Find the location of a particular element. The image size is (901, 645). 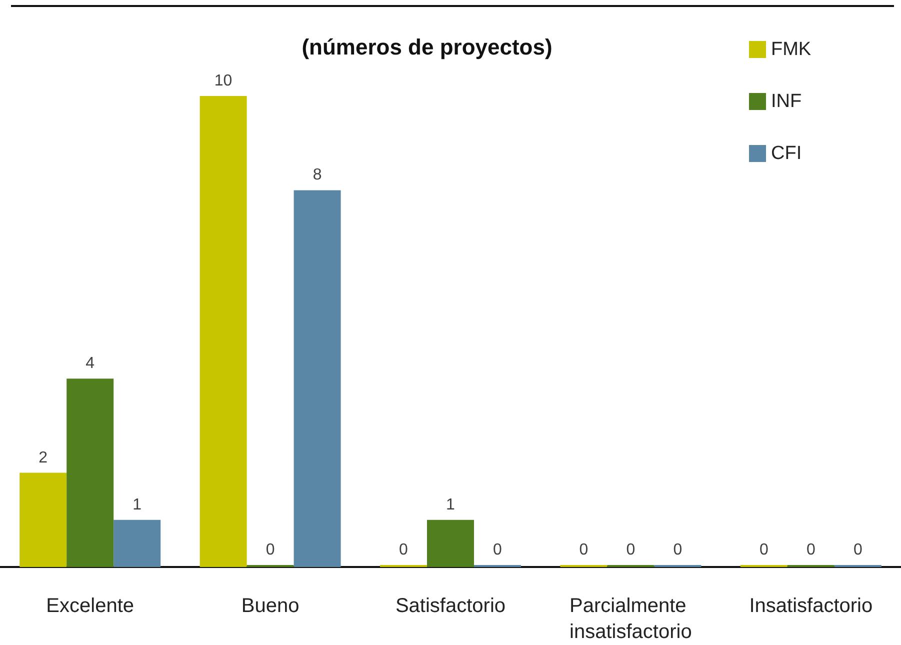

data-label: 2 is located at coordinates (43, 457).